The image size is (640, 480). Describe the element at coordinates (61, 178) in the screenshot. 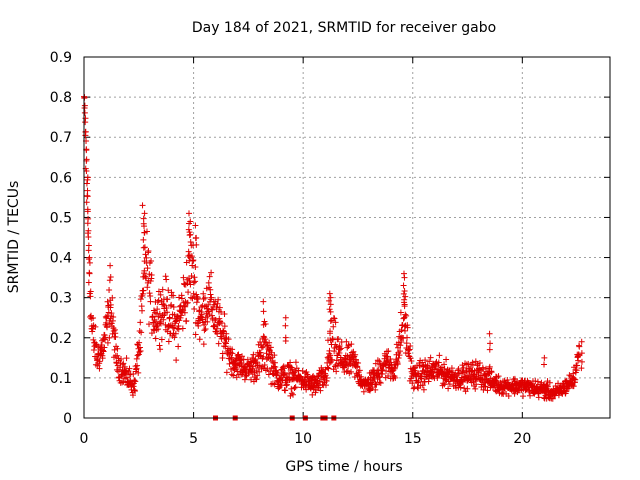

I see `y-tick-label: 0.6` at that location.